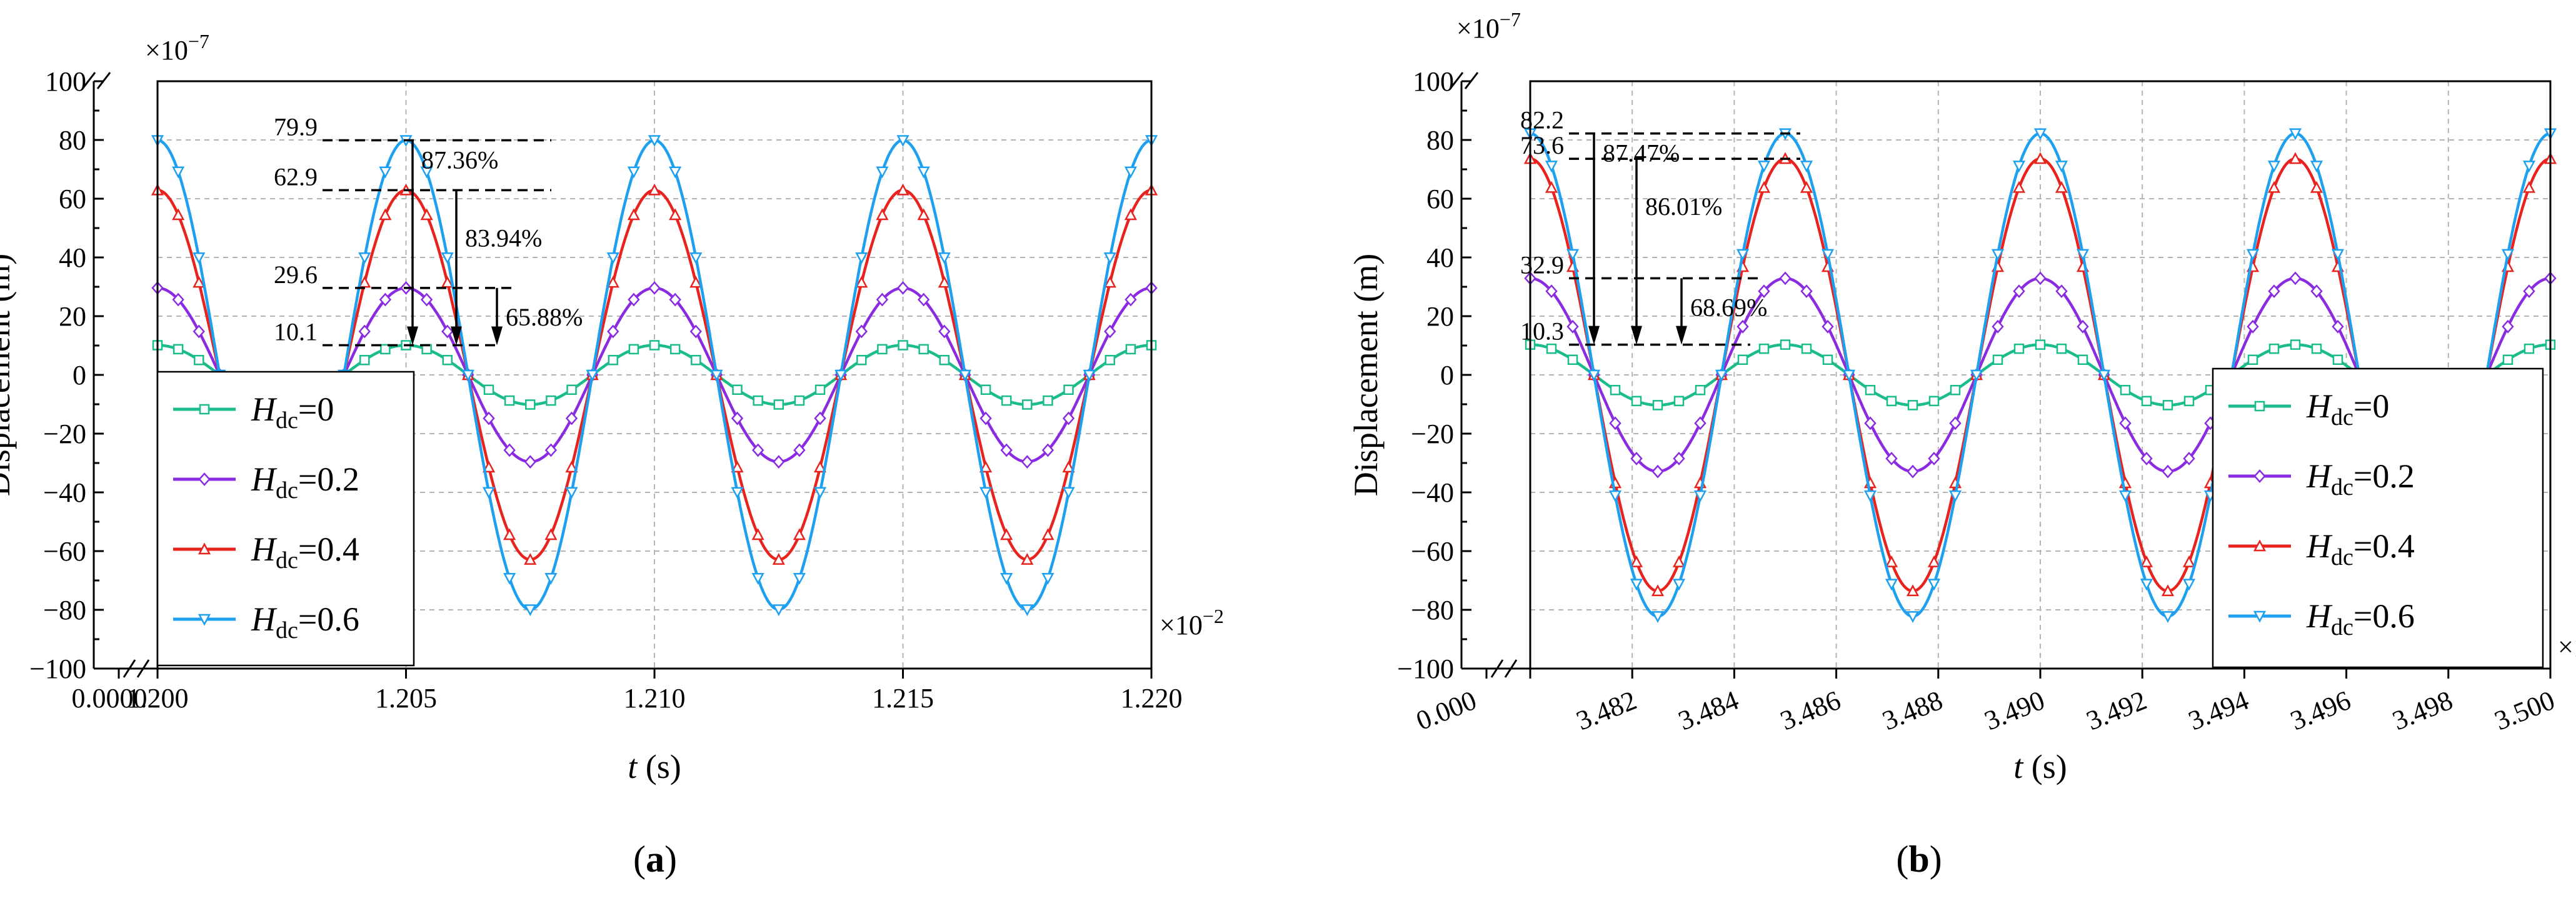 This screenshot has width=2576, height=901. Describe the element at coordinates (1728, 307) in the screenshot. I see `reduction-percent-label: 68.69%` at that location.